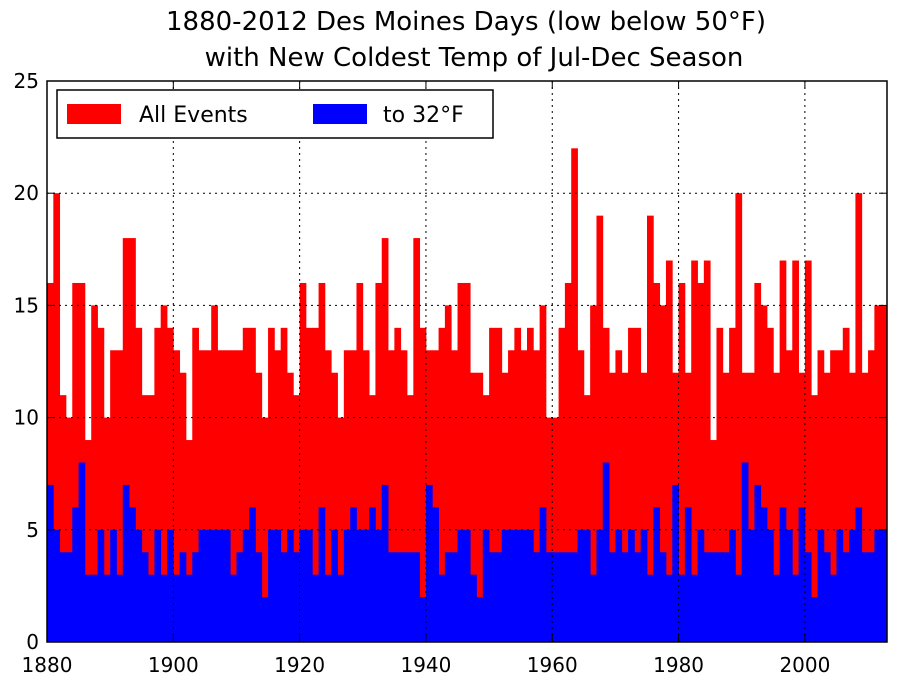 This screenshot has height=682, width=900. I want to click on chart-title-line-2: with New Coldest Temp of Jul-Dec Season, so click(474, 58).